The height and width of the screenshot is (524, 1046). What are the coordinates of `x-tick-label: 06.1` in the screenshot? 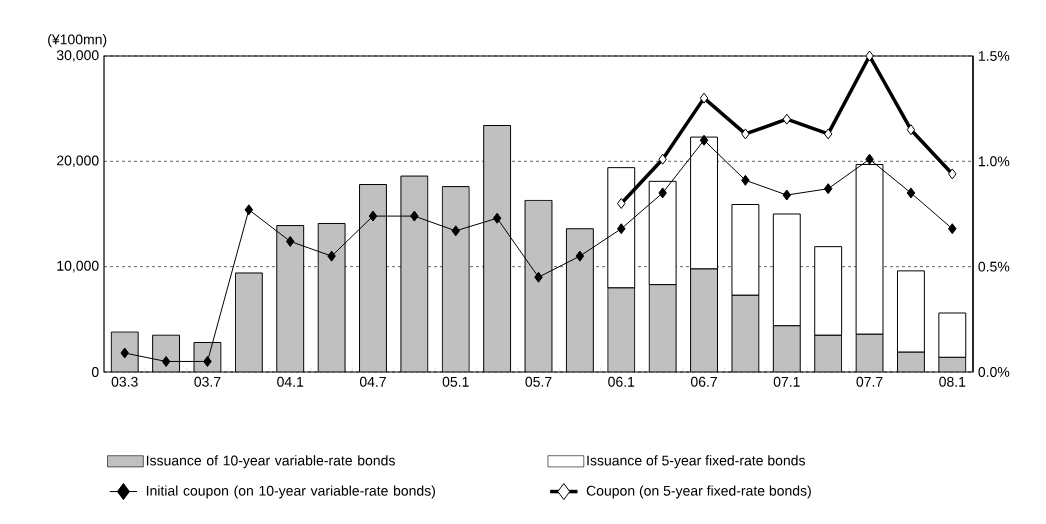 It's located at (621, 381).